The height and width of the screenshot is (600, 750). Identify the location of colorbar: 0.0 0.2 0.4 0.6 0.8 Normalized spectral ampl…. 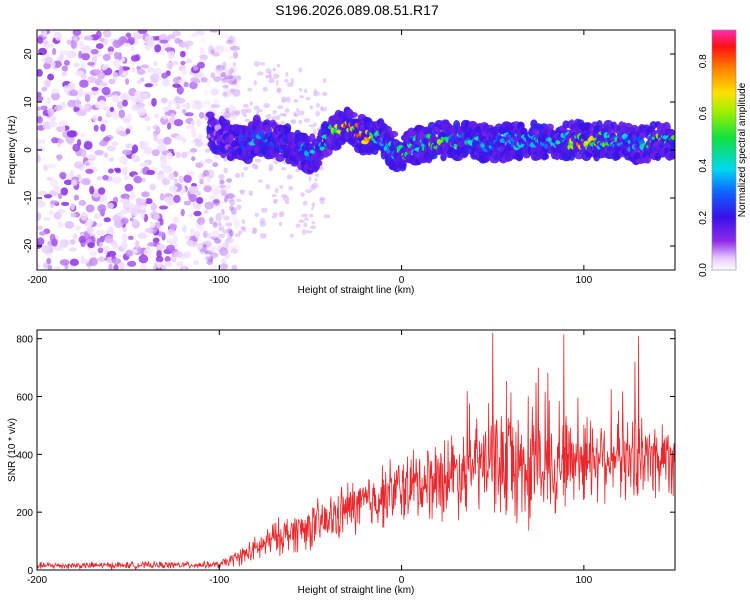
(723, 153).